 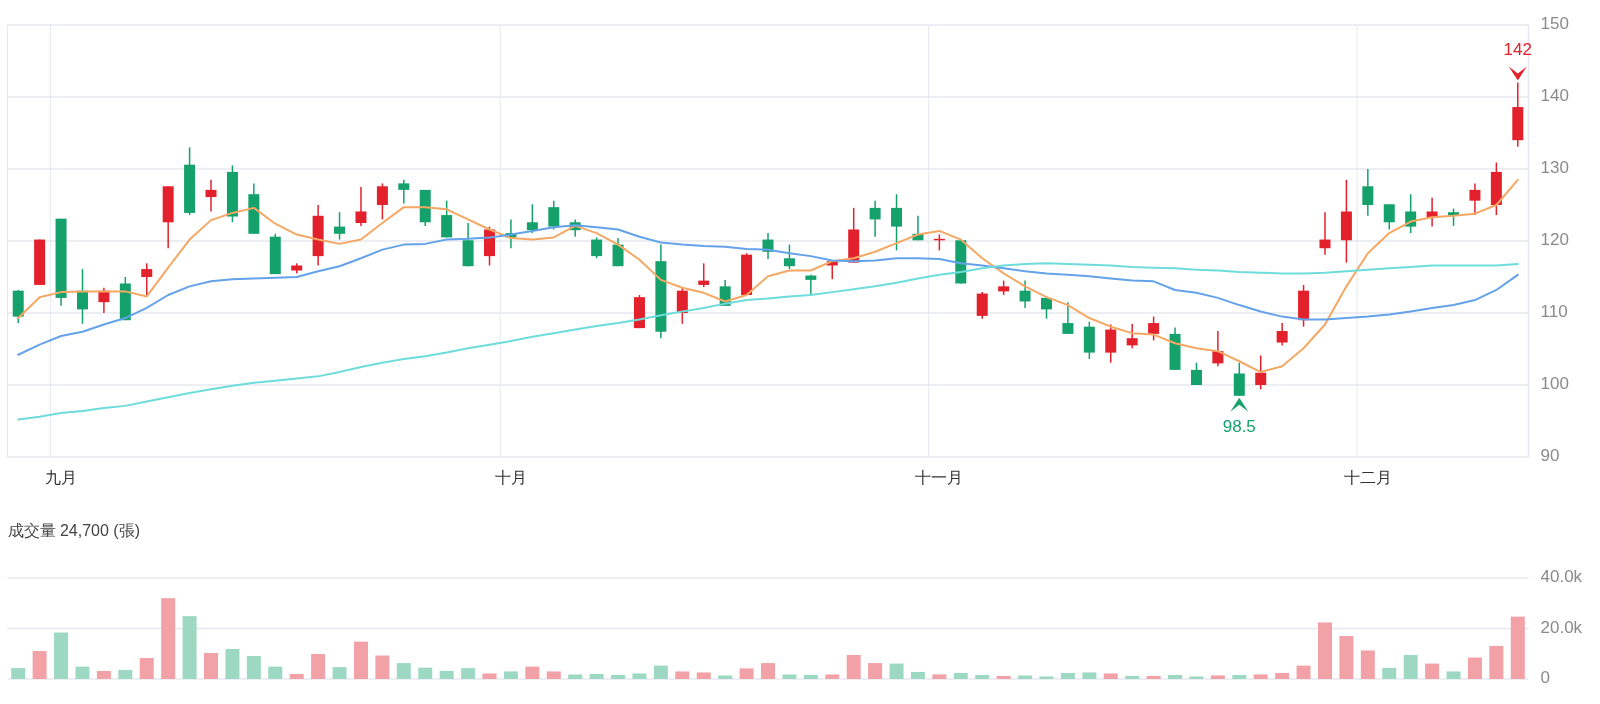 What do you see at coordinates (939, 478) in the screenshot?
I see `x-tick-label: 十一月` at bounding box center [939, 478].